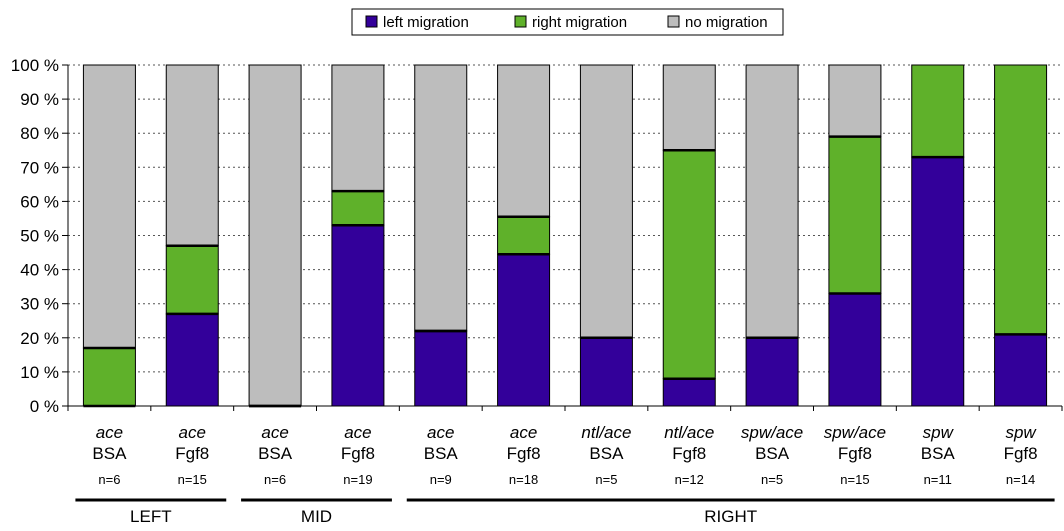 The height and width of the screenshot is (531, 1064). Describe the element at coordinates (426, 22) in the screenshot. I see `legend-label-0: left migration` at that location.